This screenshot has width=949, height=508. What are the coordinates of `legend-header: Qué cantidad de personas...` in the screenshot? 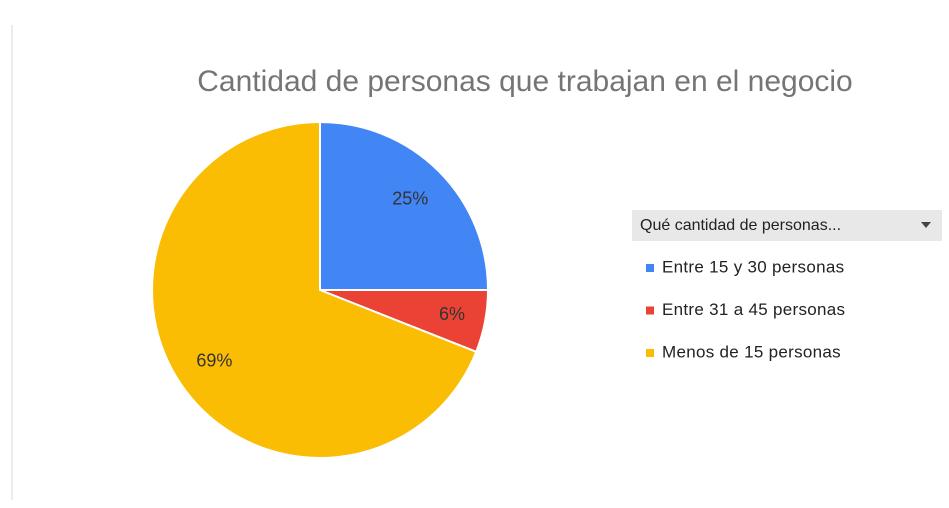 It's located at (787, 225).